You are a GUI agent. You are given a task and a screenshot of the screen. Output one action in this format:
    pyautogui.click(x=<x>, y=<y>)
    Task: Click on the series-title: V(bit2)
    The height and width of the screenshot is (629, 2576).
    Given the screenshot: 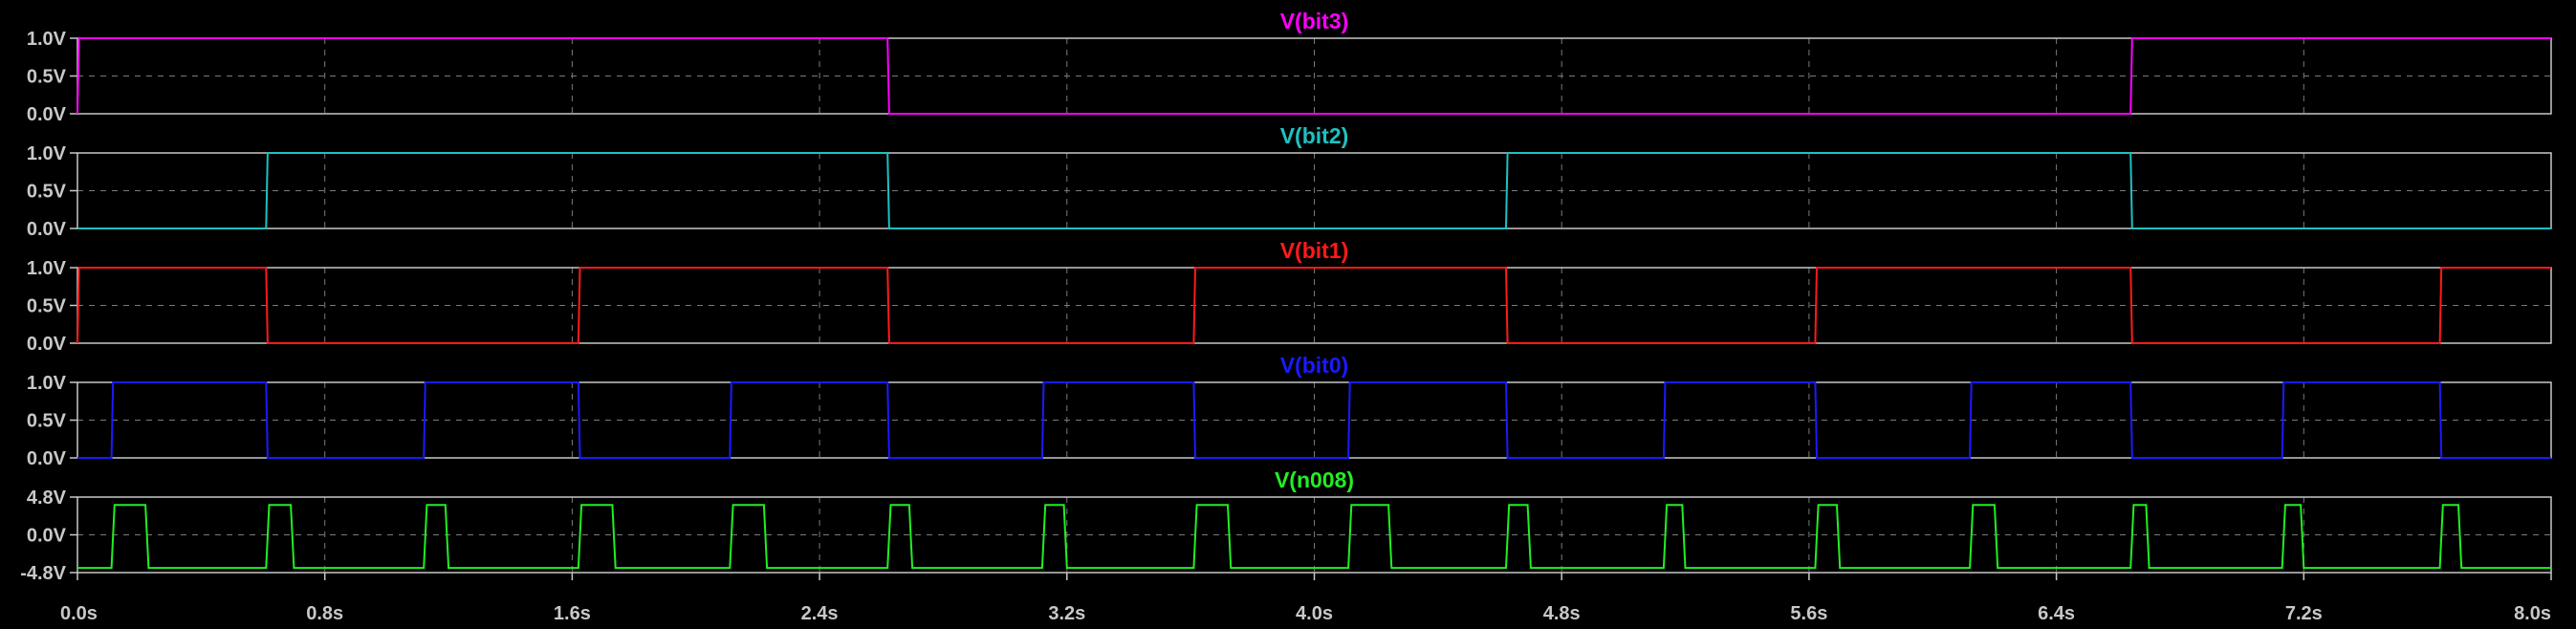 What is the action you would take?
    pyautogui.click(x=1314, y=135)
    